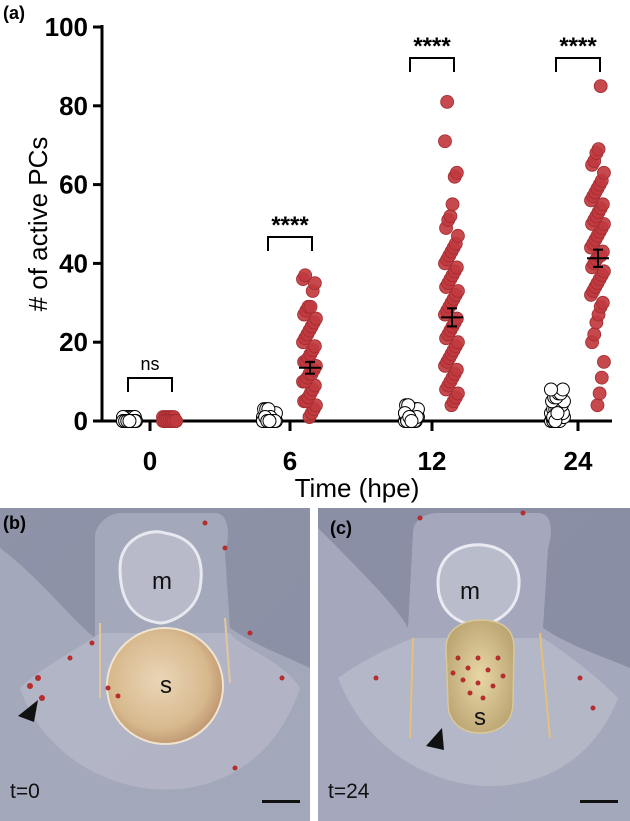 Image resolution: width=630 pixels, height=821 pixels. I want to click on y-axis-label: # of active PCs, so click(38, 224).